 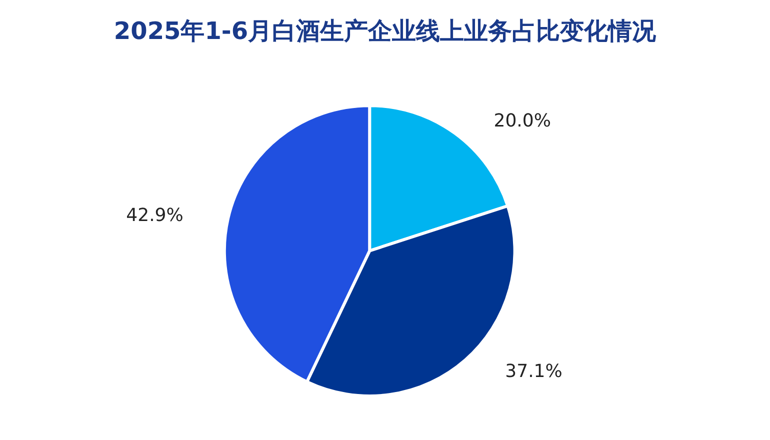 What do you see at coordinates (386, 31) in the screenshot?
I see `chart-title: 2025年1-6月白酒生产企业线上业务占比变化情况` at bounding box center [386, 31].